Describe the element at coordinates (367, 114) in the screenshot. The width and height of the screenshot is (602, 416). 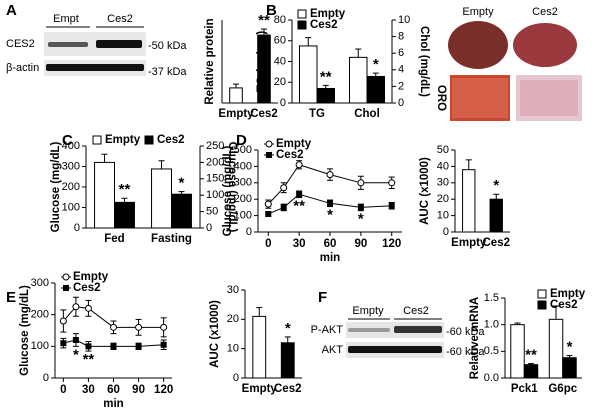
I see `x-tick-label: Chol` at that location.